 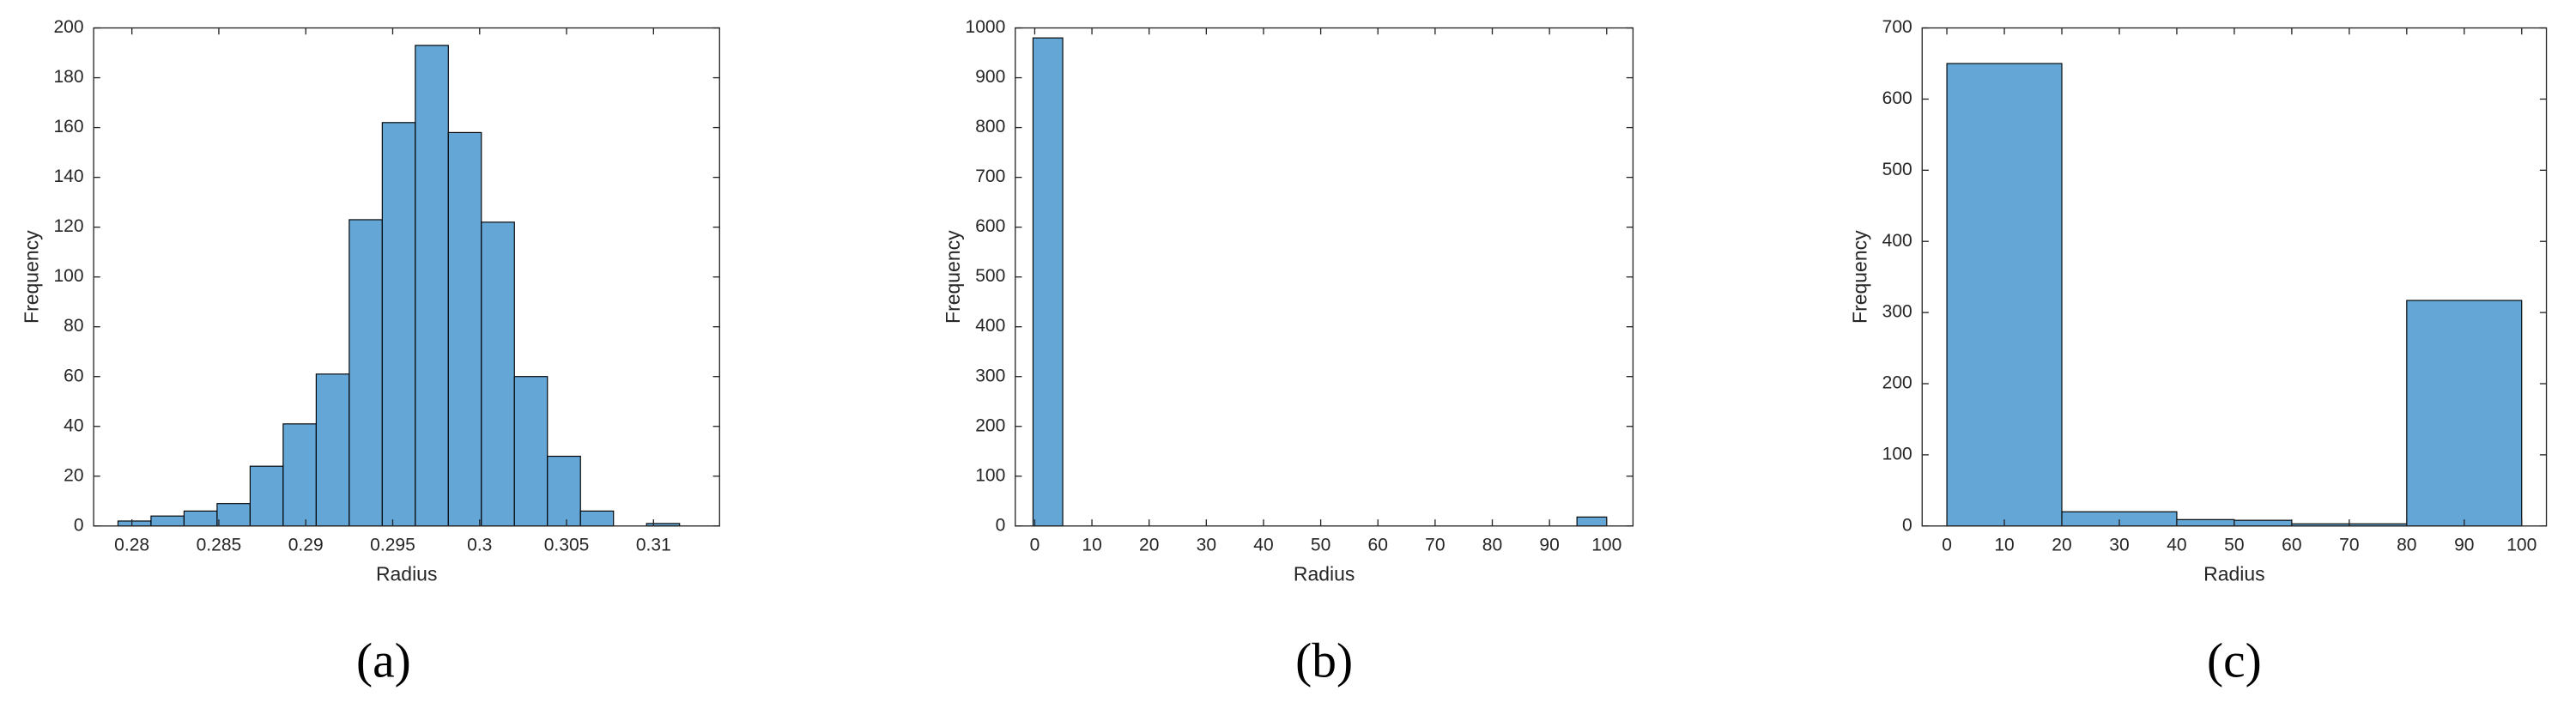 I want to click on y-tick-label: 120, so click(x=68, y=226).